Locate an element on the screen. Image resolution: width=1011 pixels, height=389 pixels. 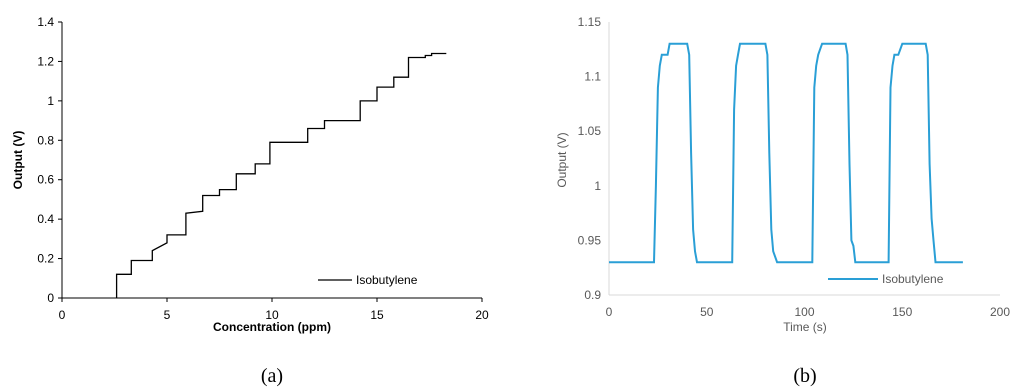
y-tick-label: 1.15 is located at coordinates (590, 22).